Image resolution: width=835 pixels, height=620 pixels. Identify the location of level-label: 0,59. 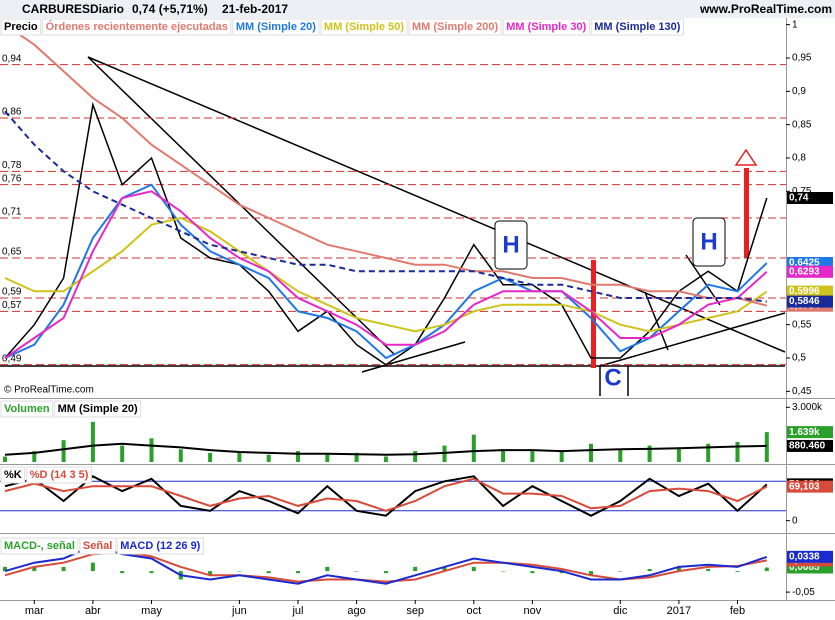
(12, 292).